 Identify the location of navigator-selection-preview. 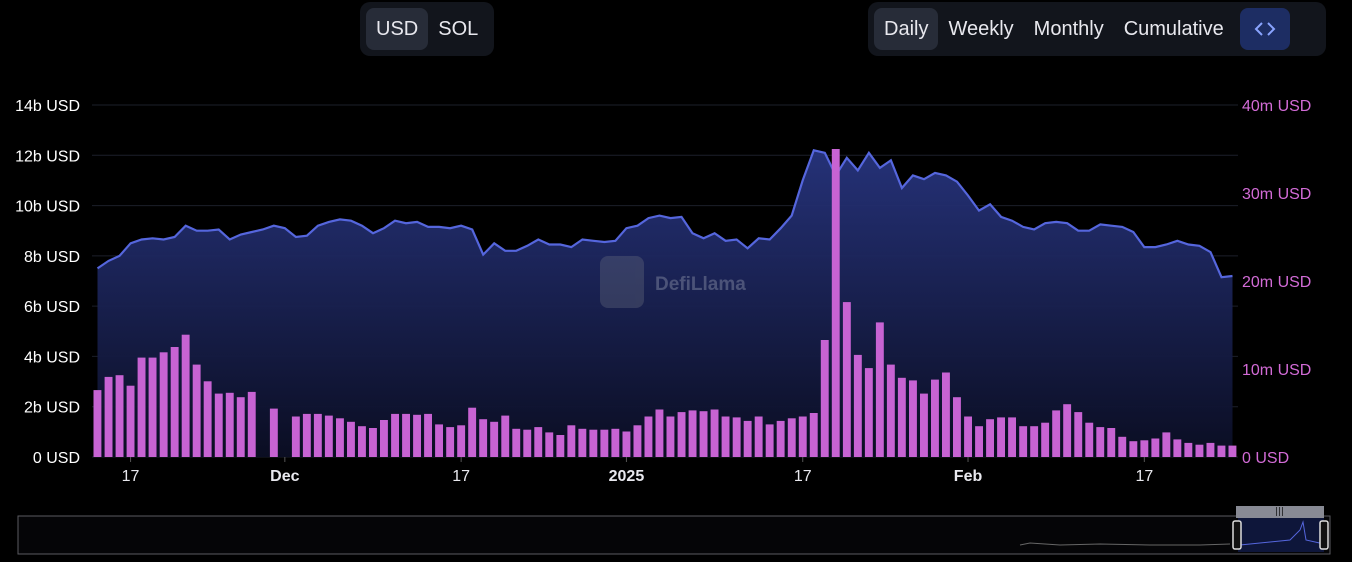
(1282, 533).